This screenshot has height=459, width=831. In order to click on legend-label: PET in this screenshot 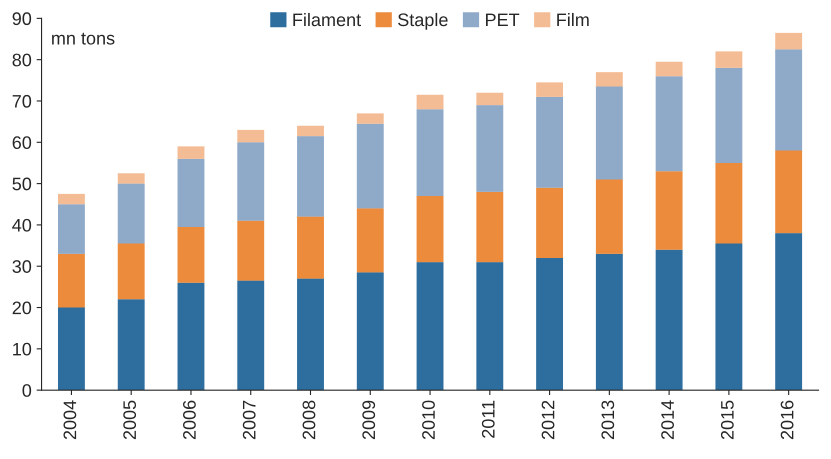, I will do `click(503, 20)`.